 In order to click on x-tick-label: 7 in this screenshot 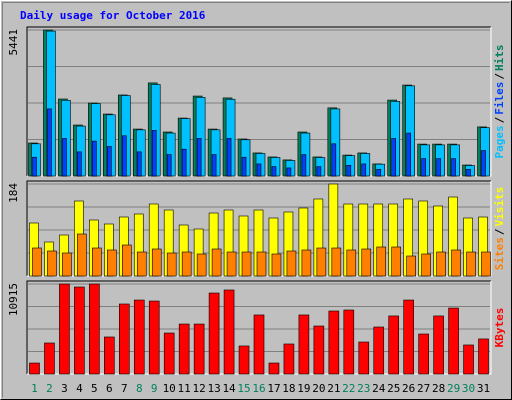, I will do `click(124, 388)`.